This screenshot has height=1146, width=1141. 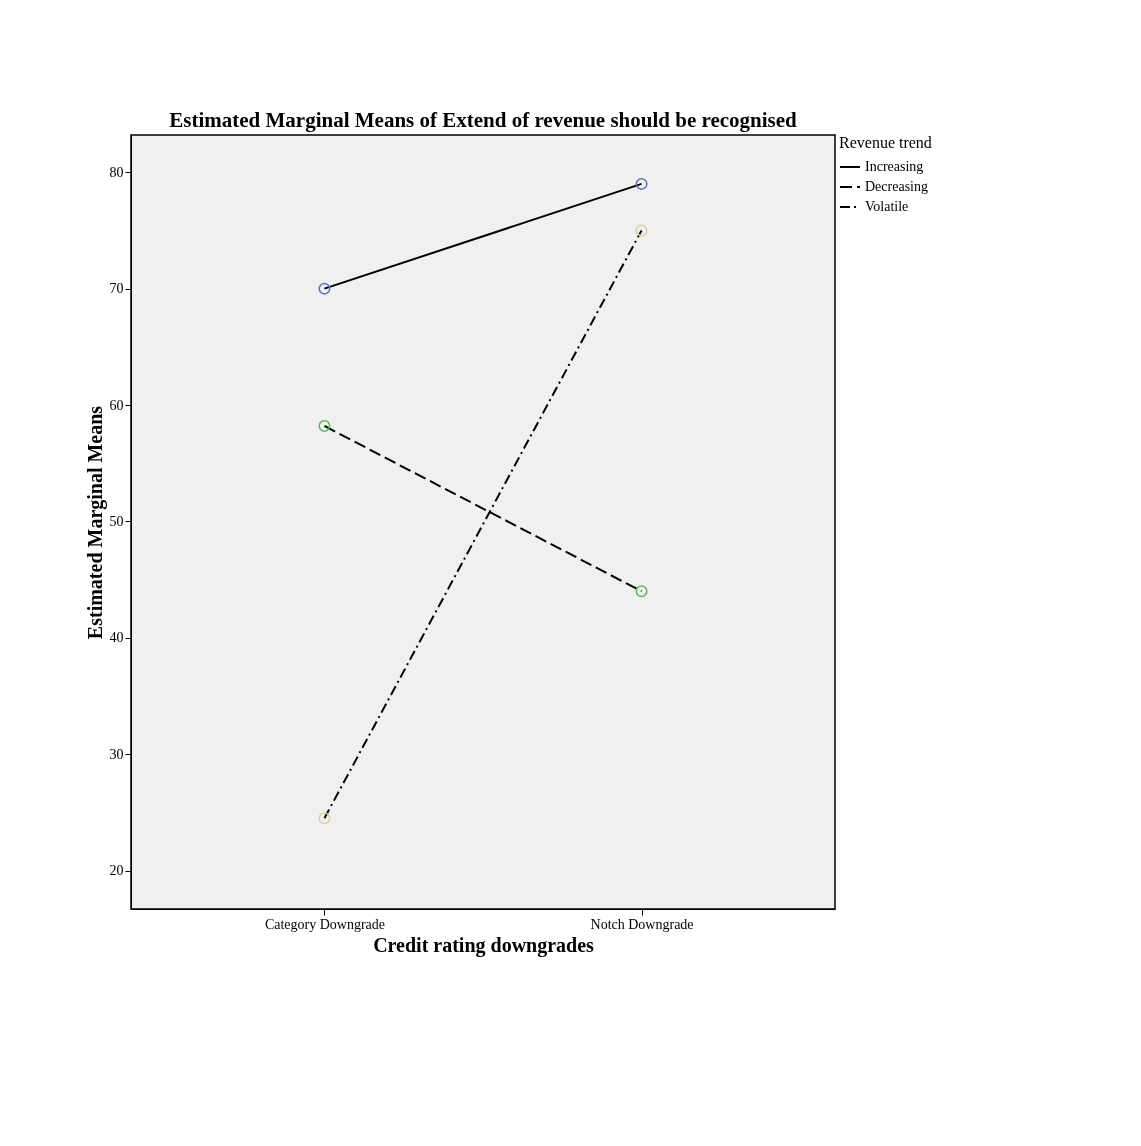 What do you see at coordinates (887, 206) in the screenshot?
I see `legend-label: Volatile` at bounding box center [887, 206].